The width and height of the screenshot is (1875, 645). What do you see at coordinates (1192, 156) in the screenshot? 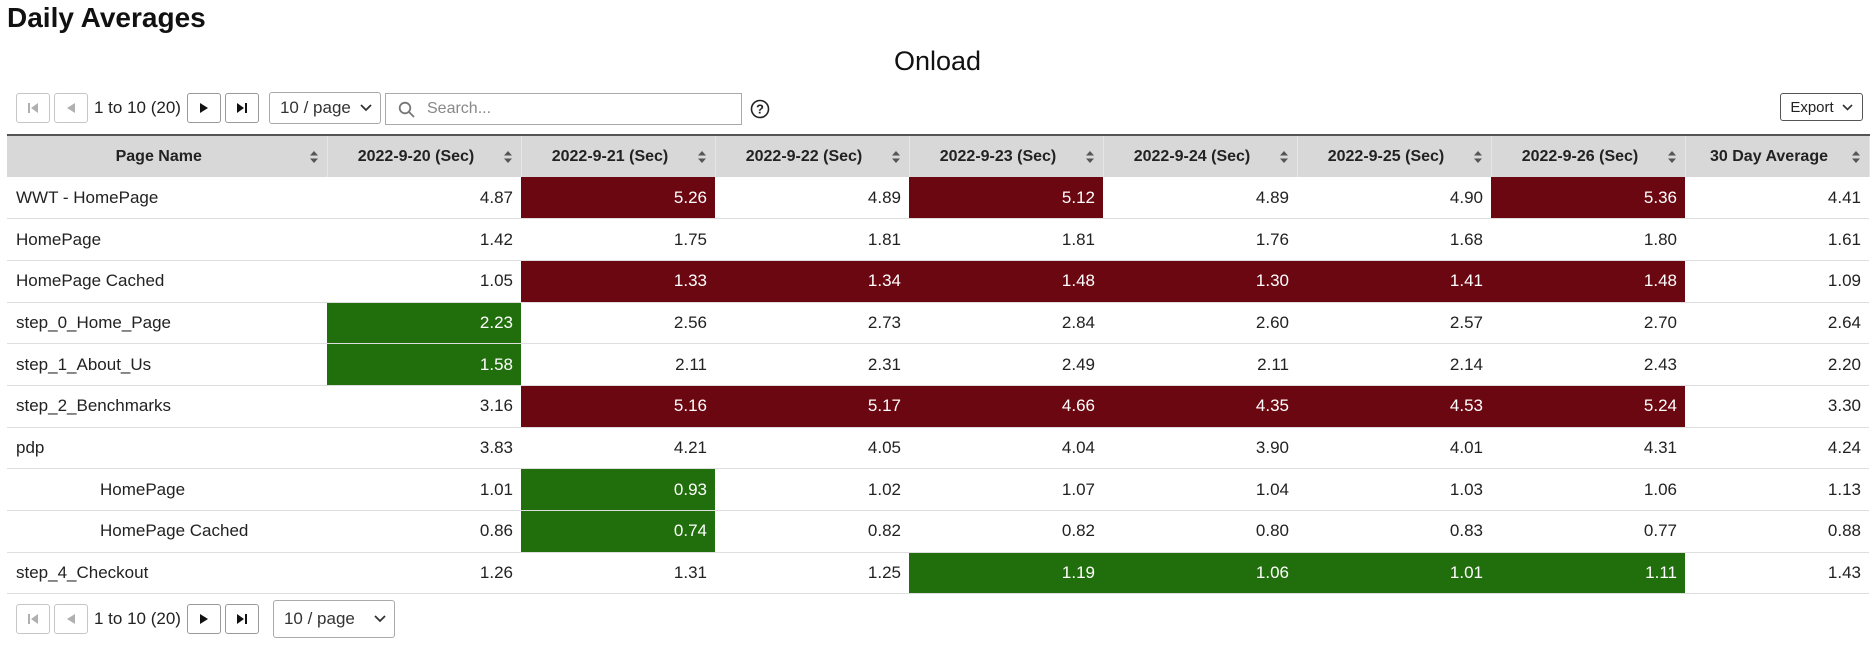
I see `column-header-label: 2022-9-24 (Sec)` at bounding box center [1192, 156].